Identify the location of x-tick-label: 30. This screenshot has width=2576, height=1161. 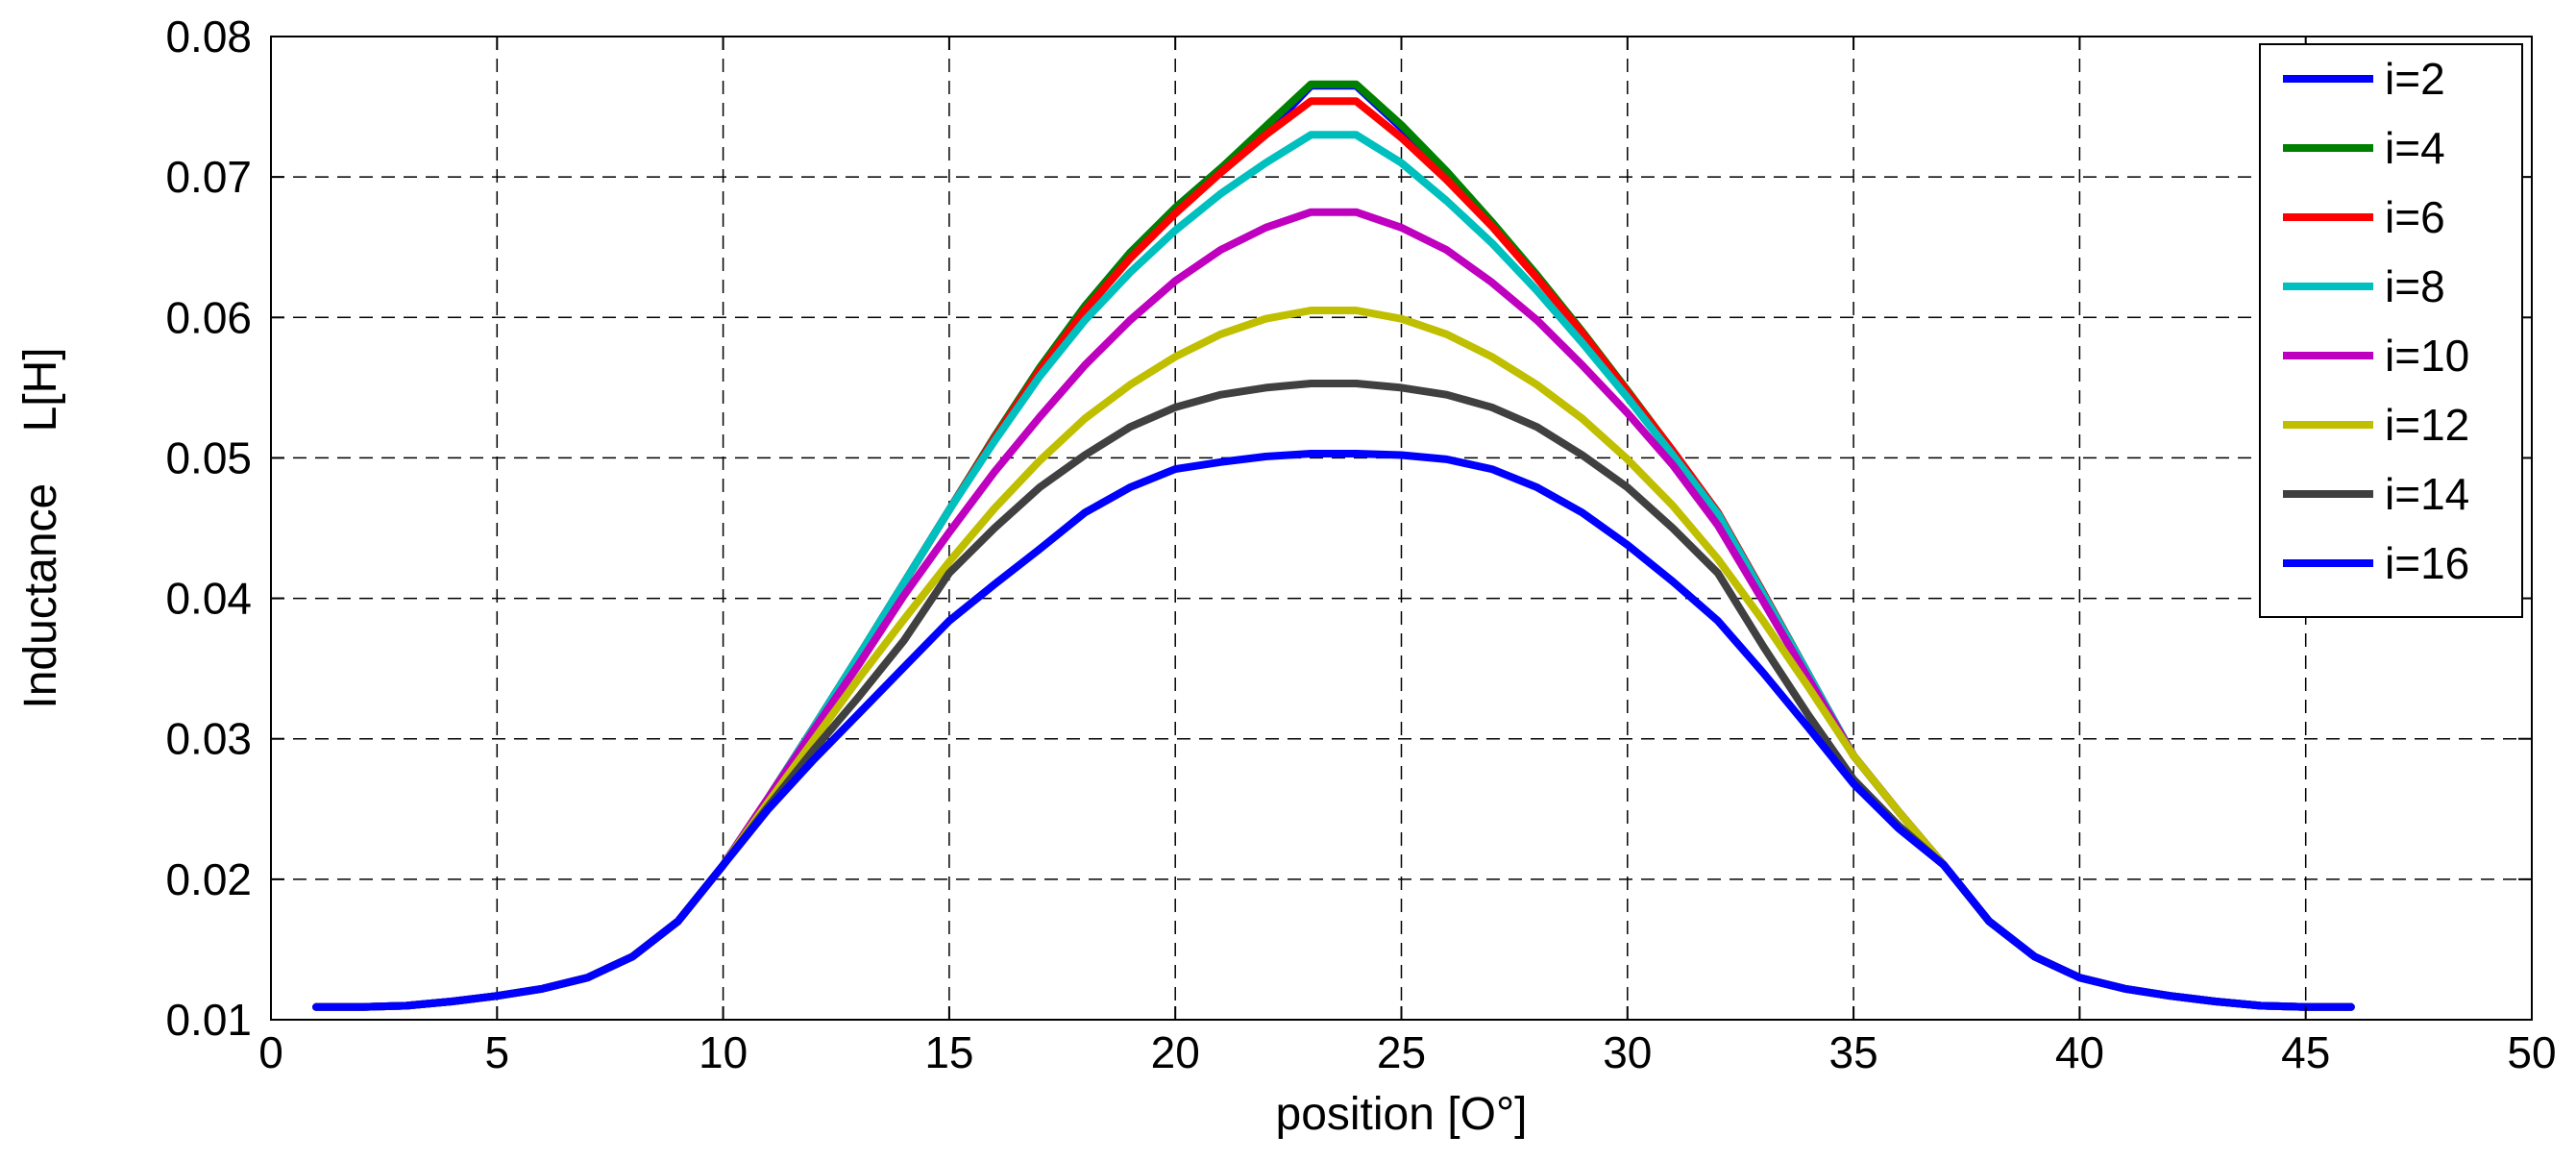
(1627, 1052).